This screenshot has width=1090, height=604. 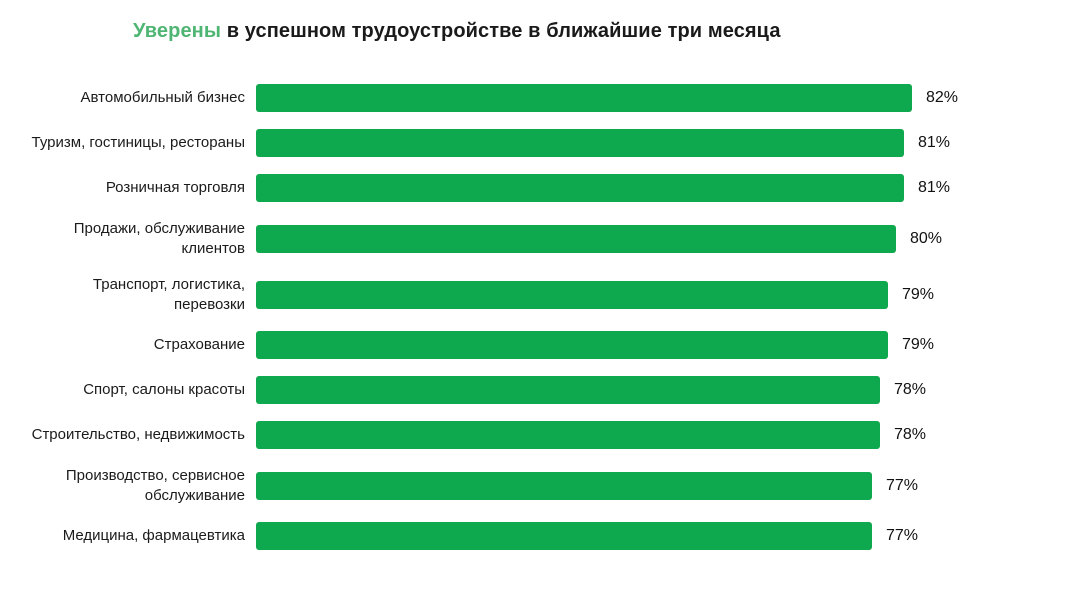 What do you see at coordinates (175, 188) in the screenshot?
I see `category-label: Розничная торговля` at bounding box center [175, 188].